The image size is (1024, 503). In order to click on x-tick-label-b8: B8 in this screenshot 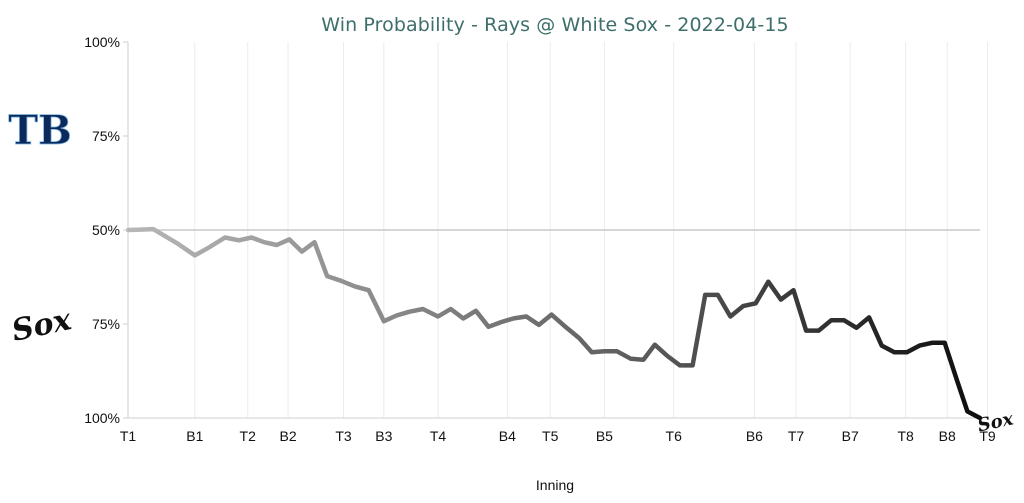, I will do `click(947, 436)`.